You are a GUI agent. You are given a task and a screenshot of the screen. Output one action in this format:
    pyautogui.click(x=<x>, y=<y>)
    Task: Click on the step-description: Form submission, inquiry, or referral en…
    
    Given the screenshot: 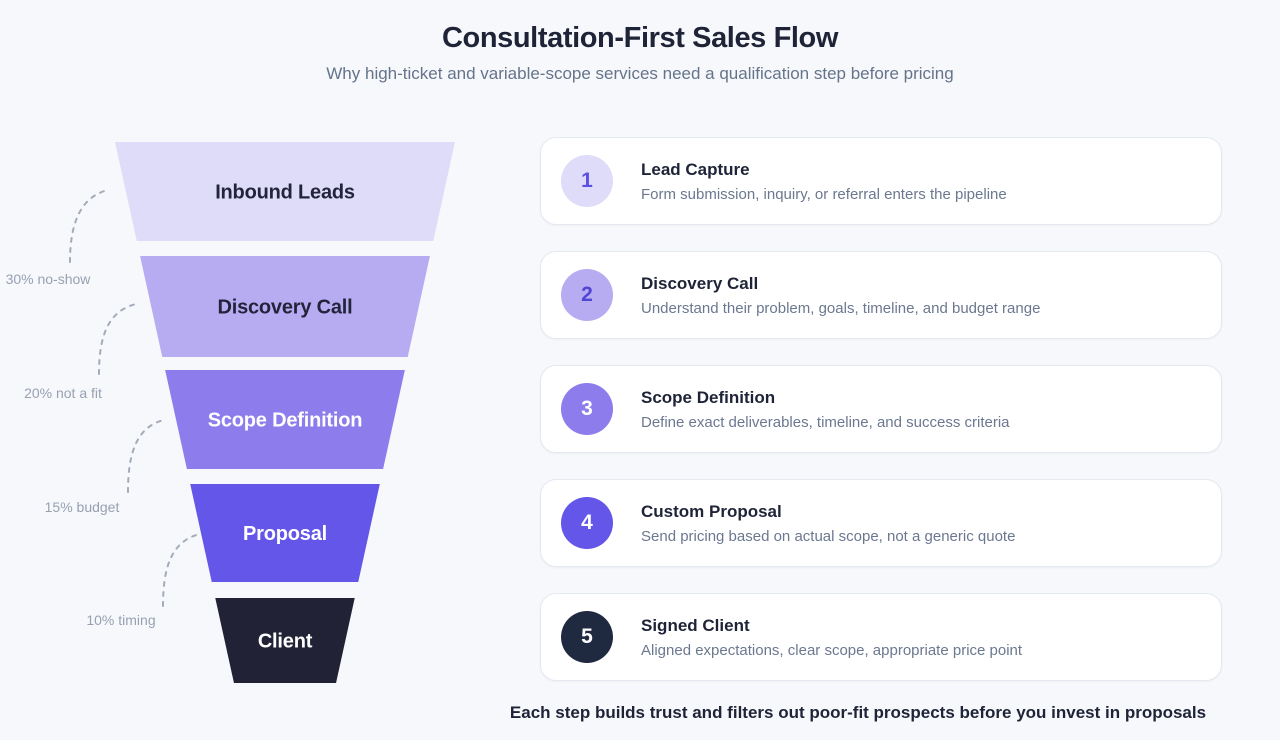 What is the action you would take?
    pyautogui.click(x=824, y=194)
    